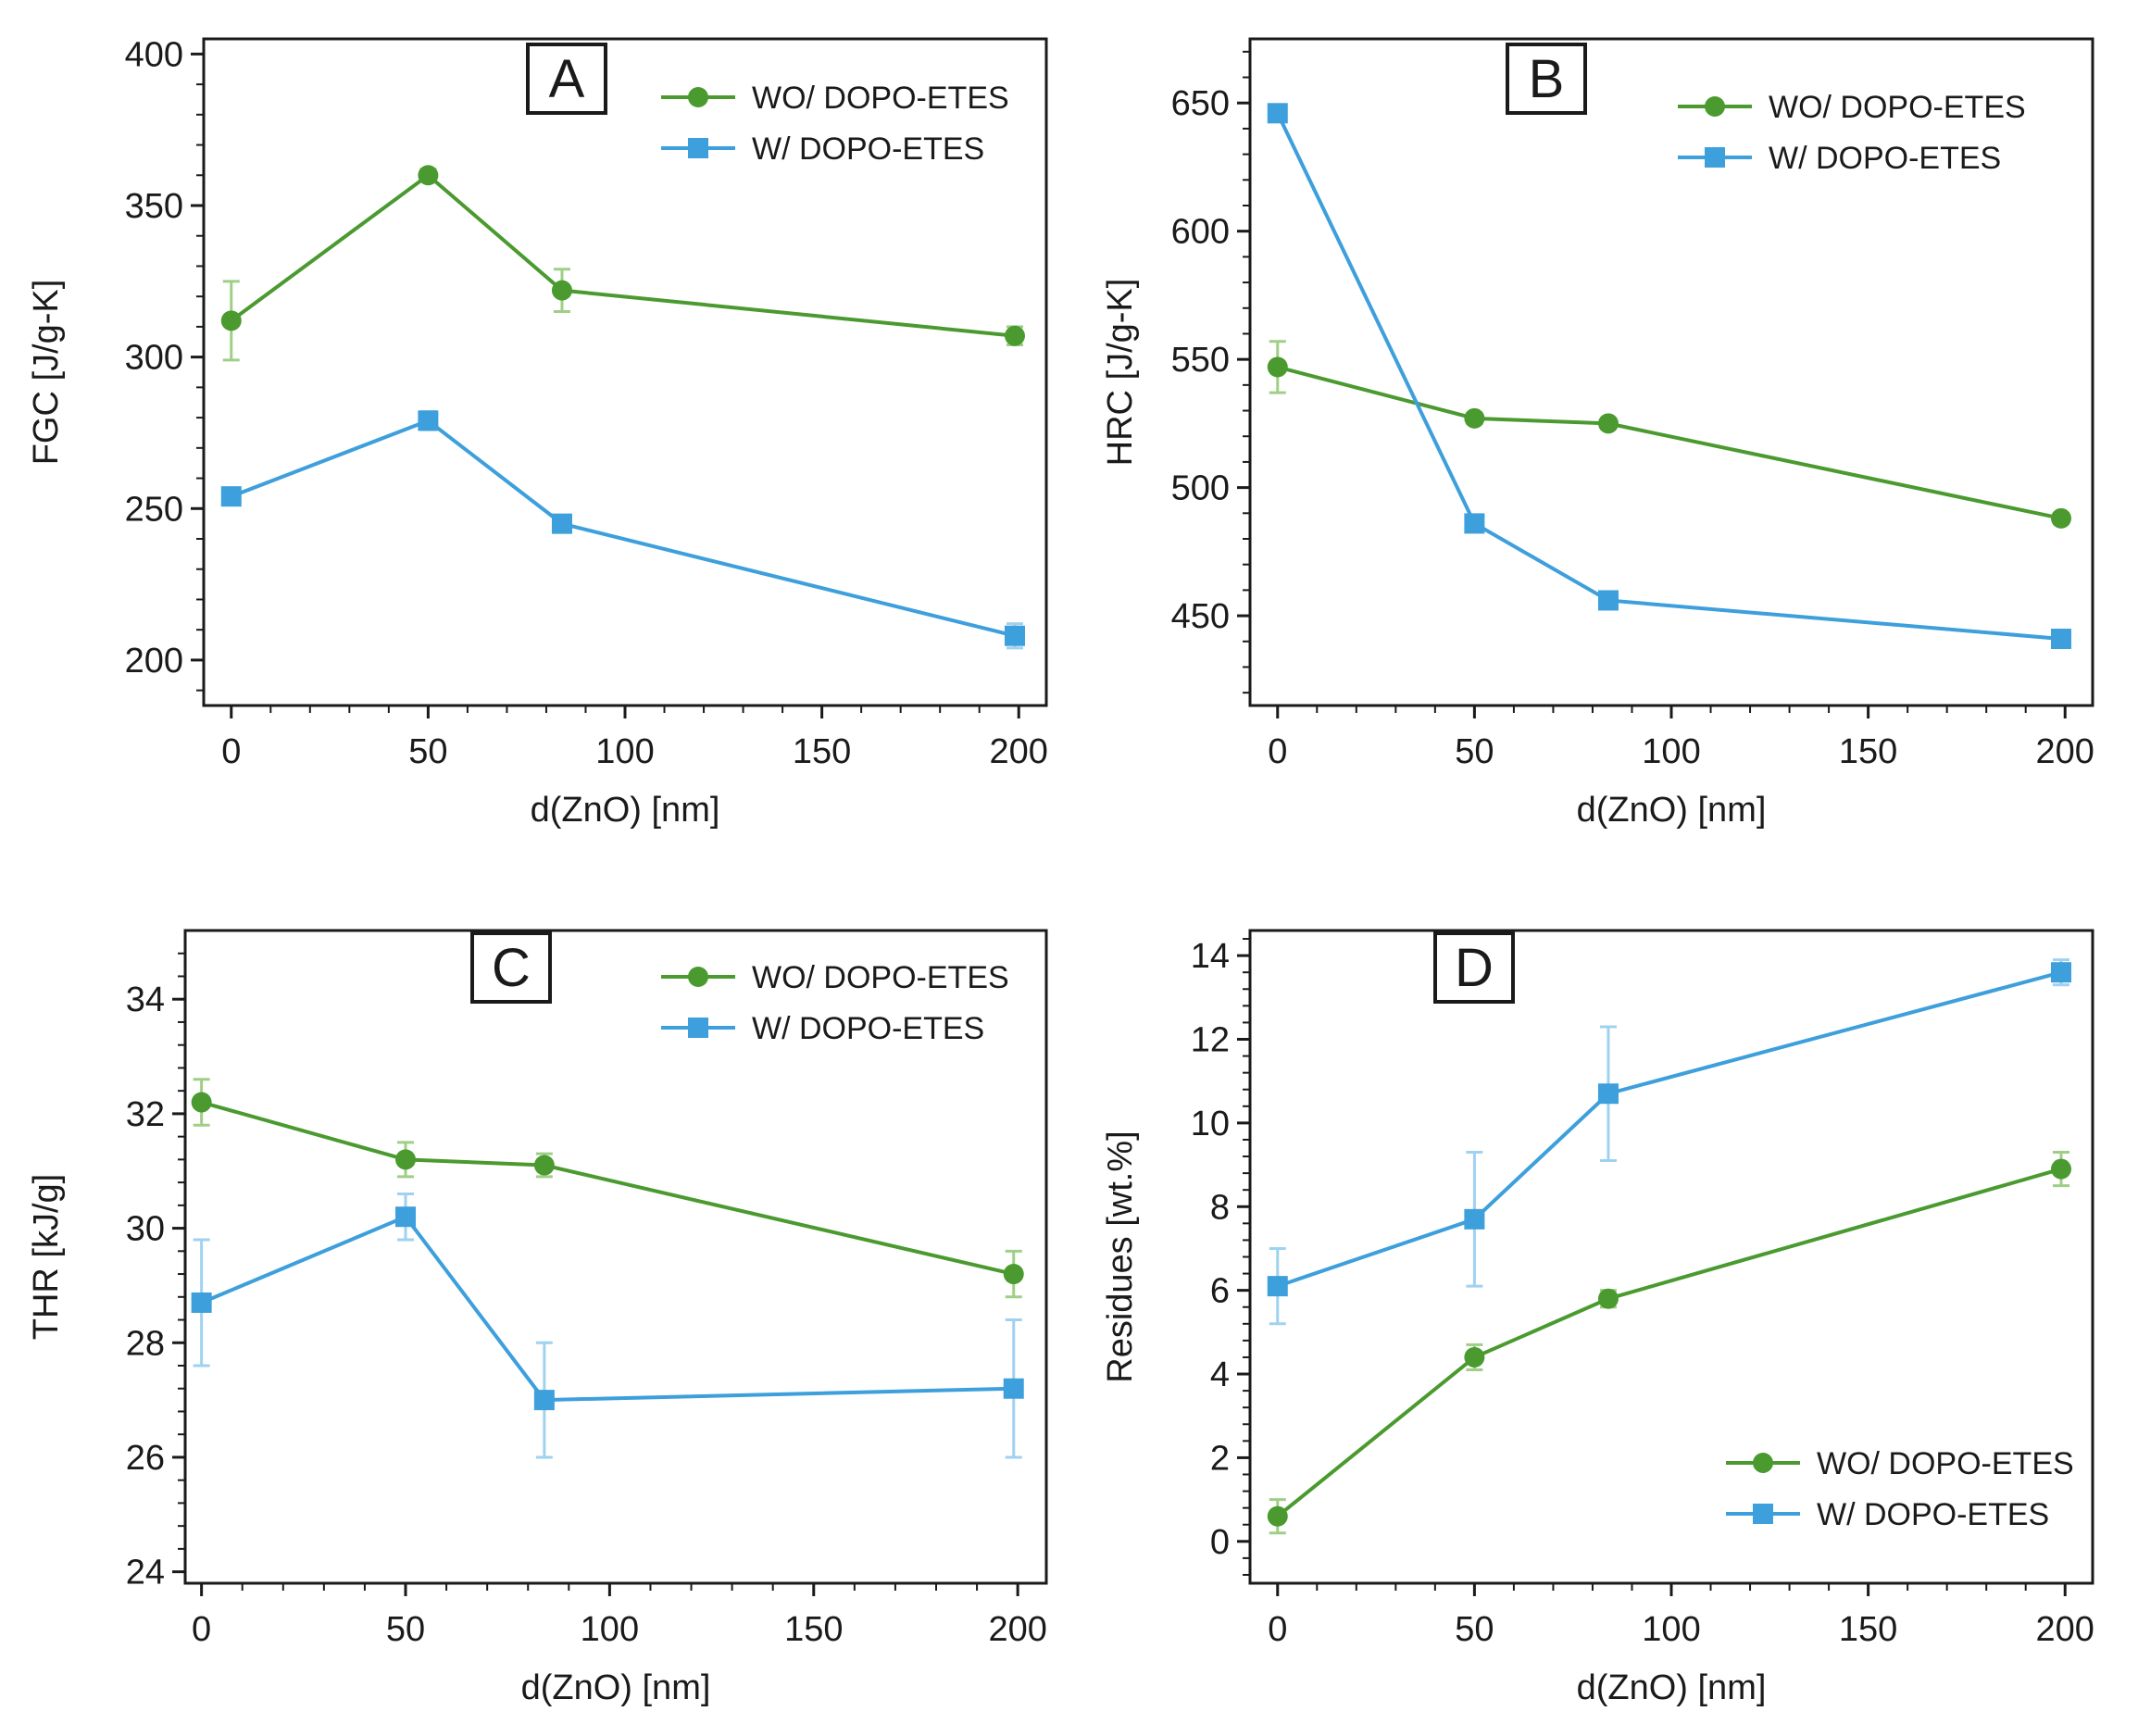  What do you see at coordinates (511, 968) in the screenshot?
I see `panel-letter: C` at bounding box center [511, 968].